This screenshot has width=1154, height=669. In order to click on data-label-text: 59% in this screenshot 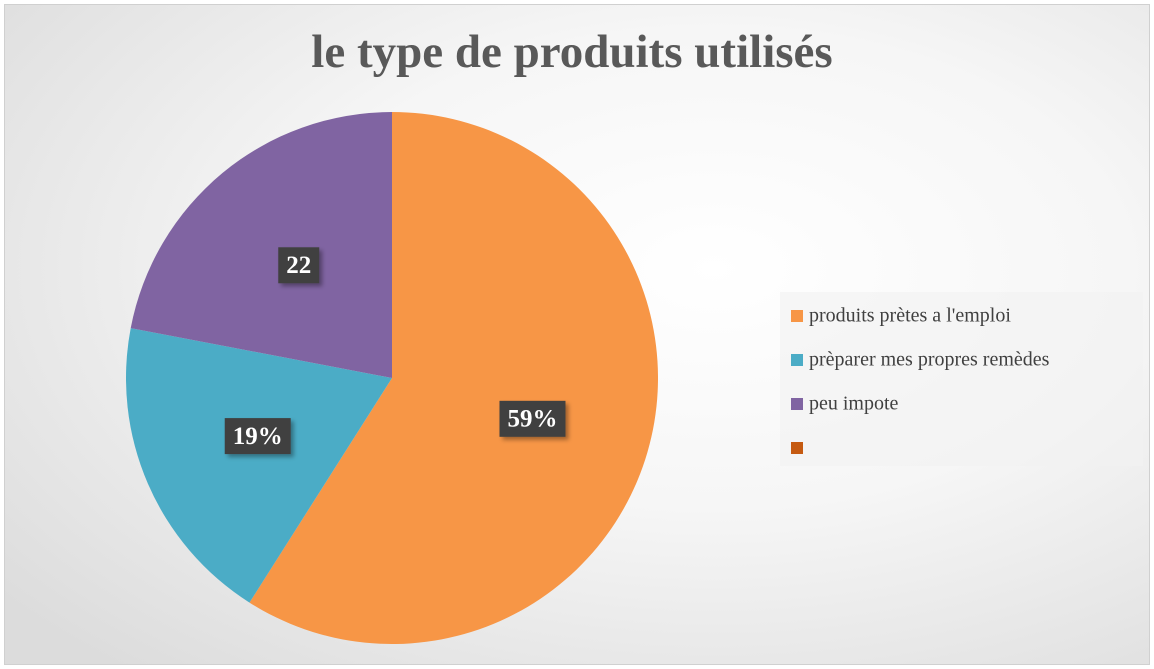, I will do `click(532, 419)`.